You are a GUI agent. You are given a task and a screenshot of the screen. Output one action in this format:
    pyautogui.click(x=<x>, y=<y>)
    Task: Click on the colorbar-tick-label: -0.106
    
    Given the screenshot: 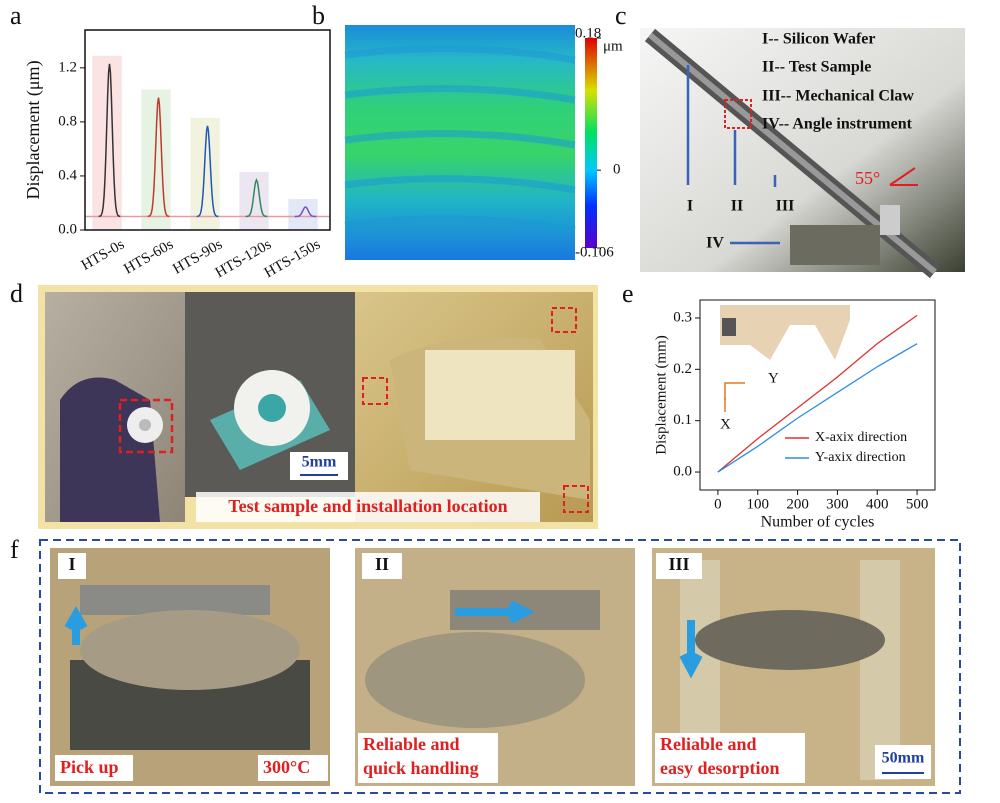 What is the action you would take?
    pyautogui.click(x=594, y=252)
    